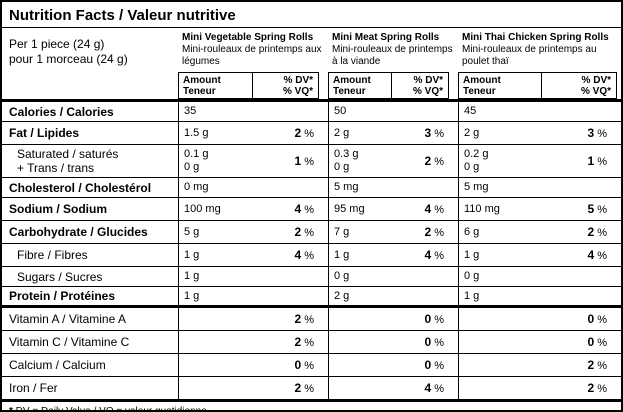 The image size is (623, 412). I want to click on amount-value-line: 0.2 g, so click(476, 154).